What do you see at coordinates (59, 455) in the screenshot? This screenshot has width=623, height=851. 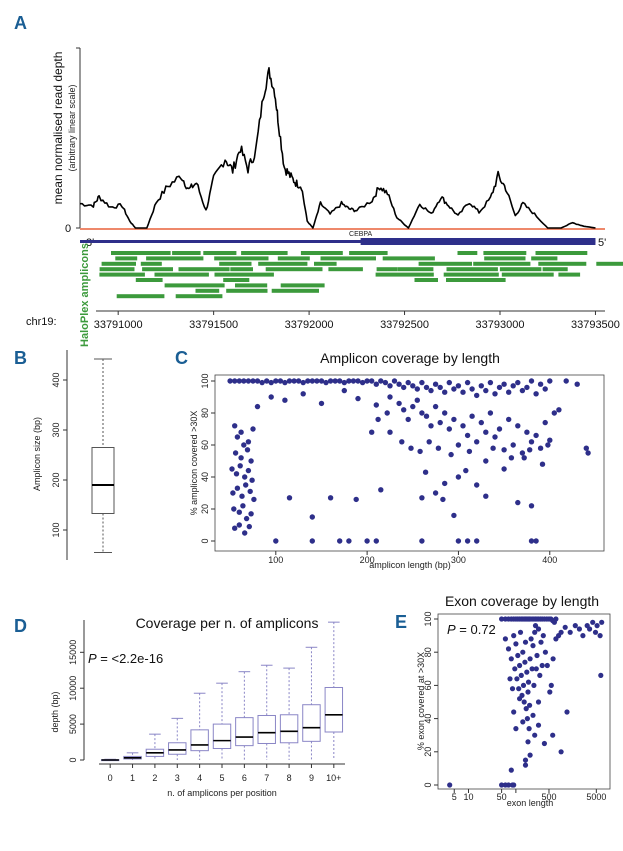 I see `panel-b-yticks: 100 200 300 400` at bounding box center [59, 455].